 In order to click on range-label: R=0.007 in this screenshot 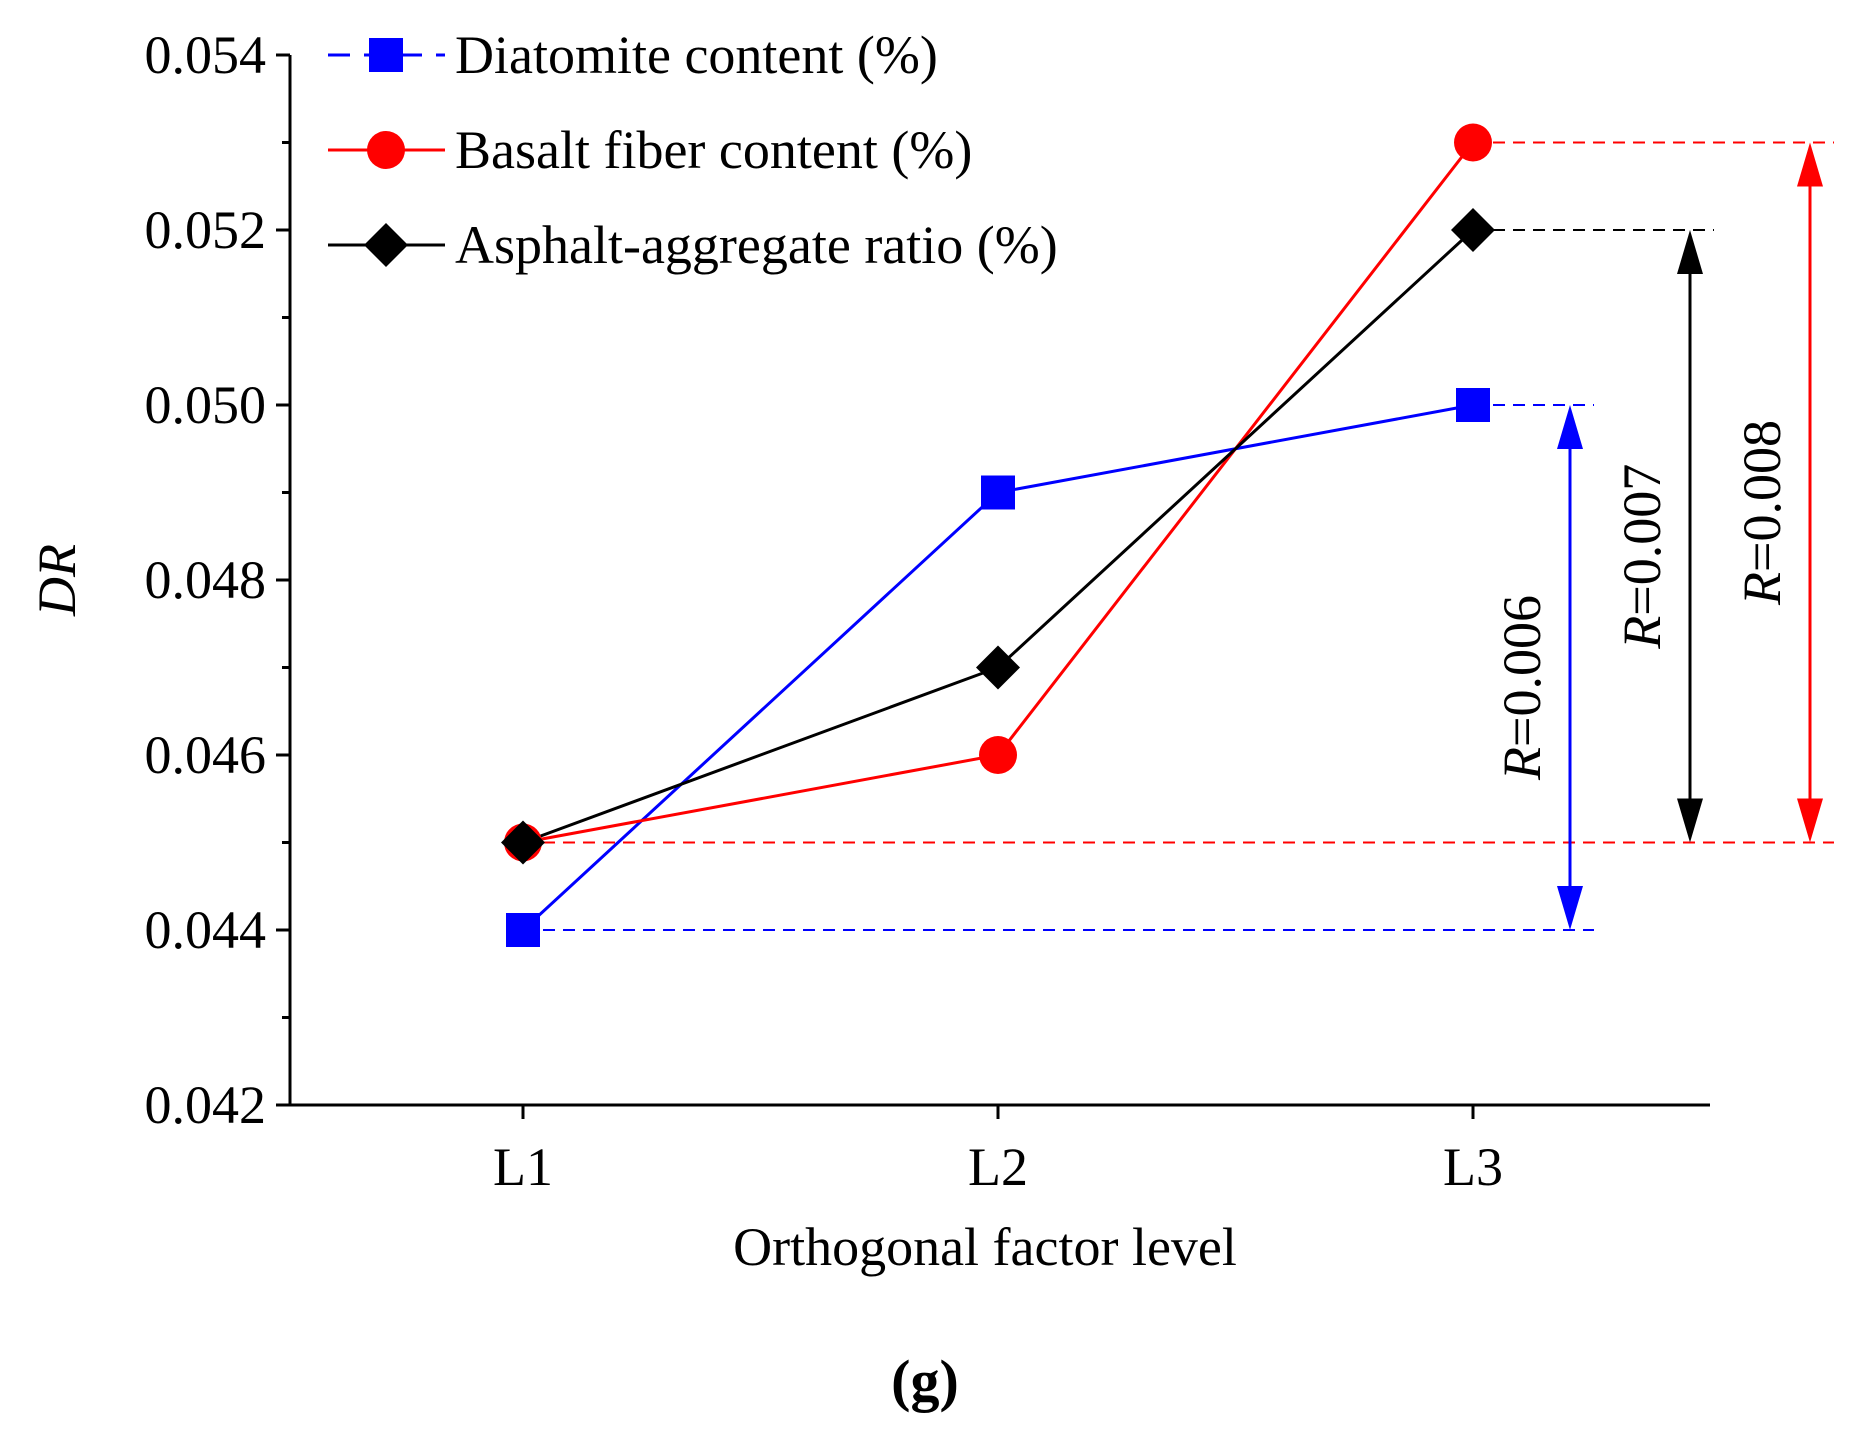, I will do `click(1642, 557)`.